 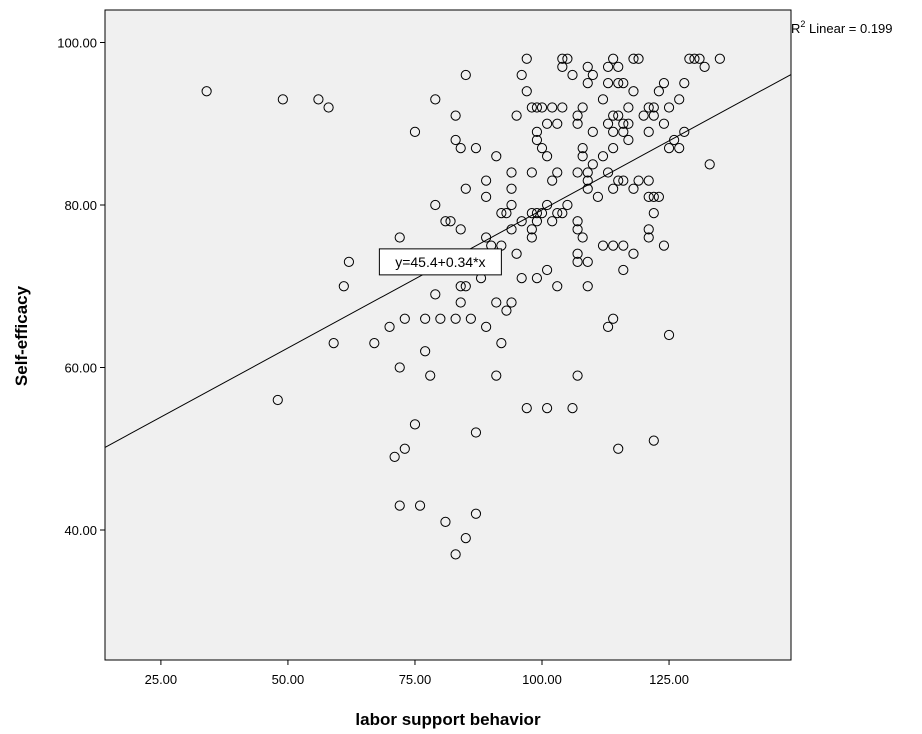 What do you see at coordinates (161, 679) in the screenshot?
I see `x-tick-label: 25.00` at bounding box center [161, 679].